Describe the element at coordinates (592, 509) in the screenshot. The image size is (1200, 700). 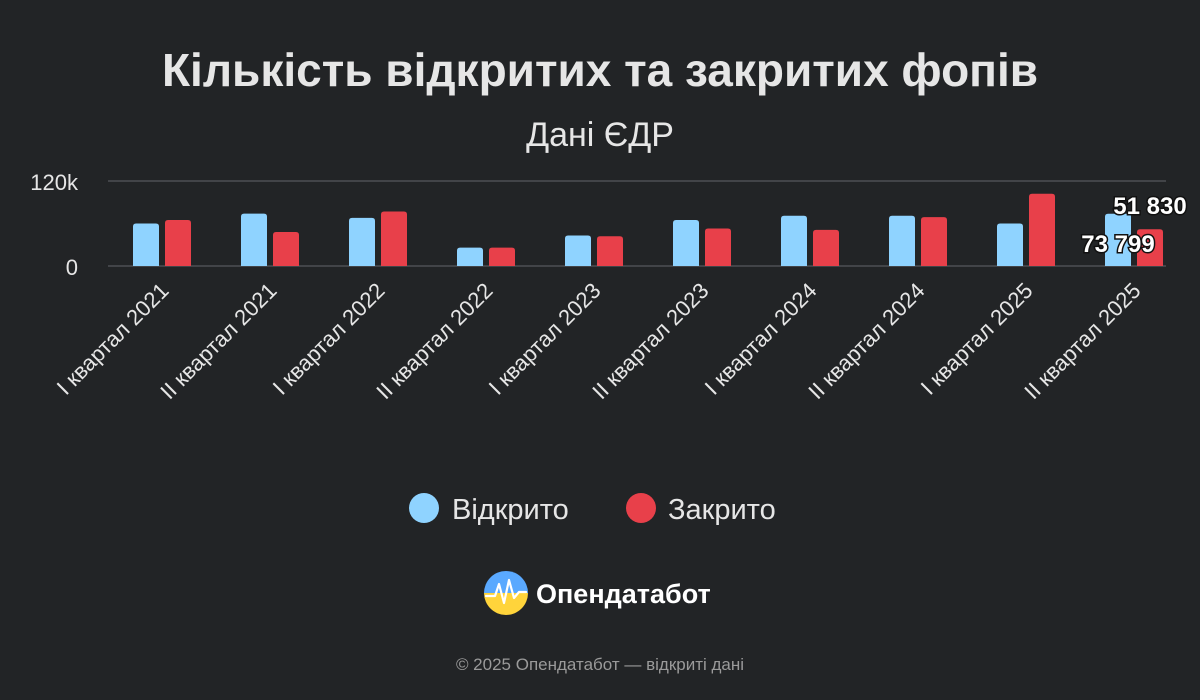
I see `legend: Відкрито Закрито` at that location.